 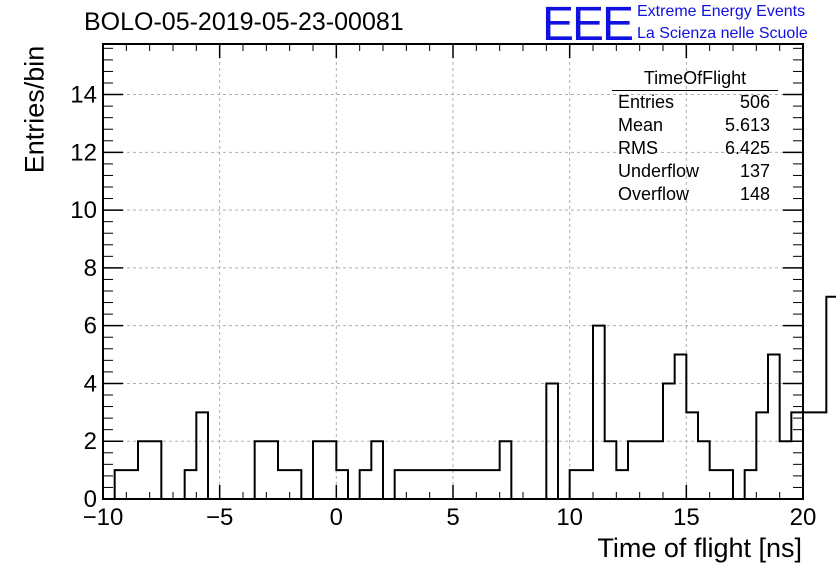 What do you see at coordinates (83, 152) in the screenshot?
I see `y-tick-label: 12` at bounding box center [83, 152].